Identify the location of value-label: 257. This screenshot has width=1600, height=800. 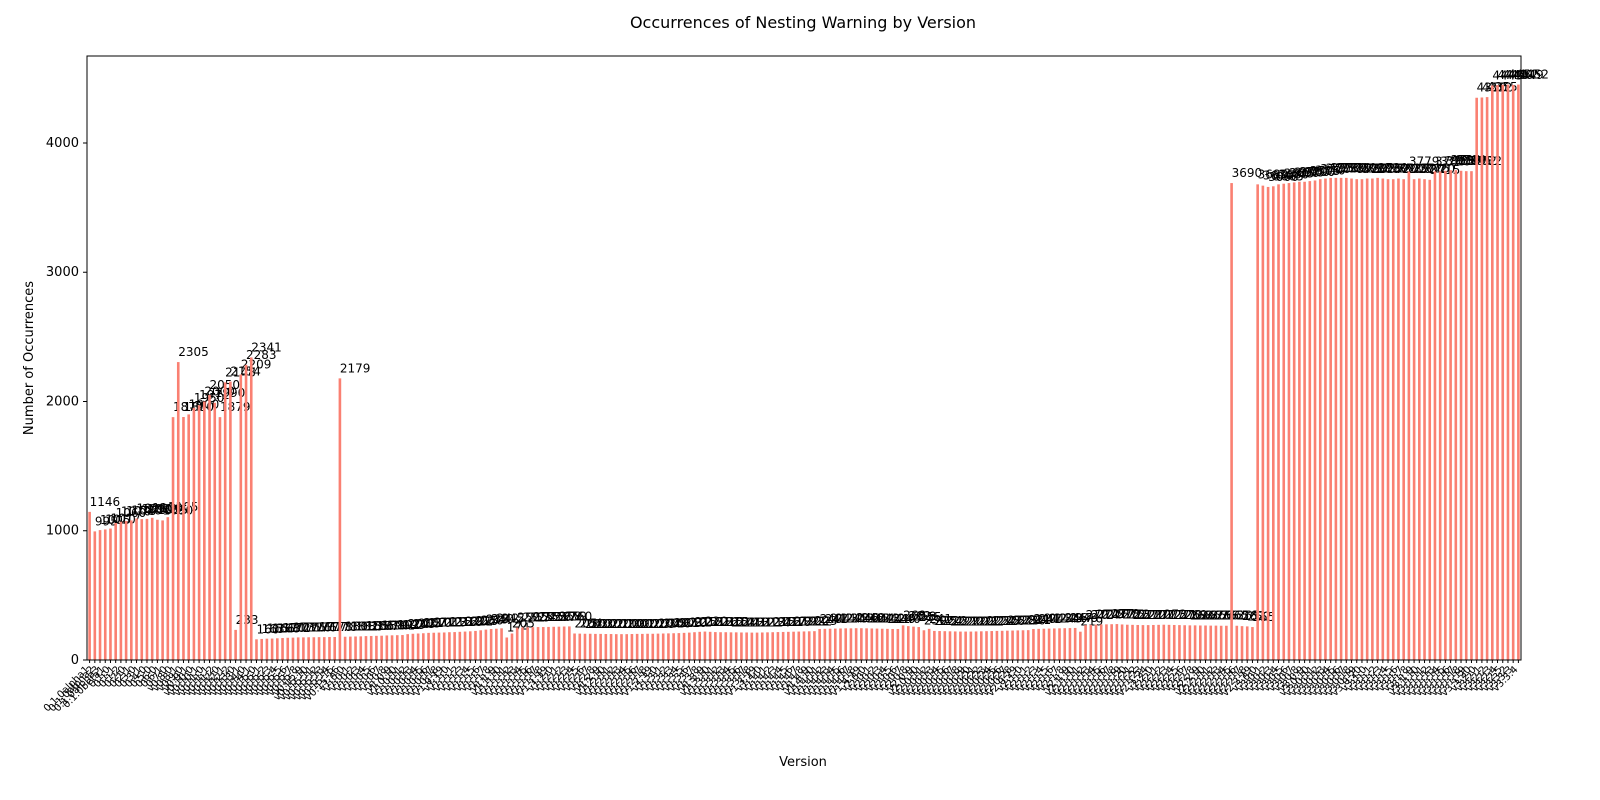
(565, 617).